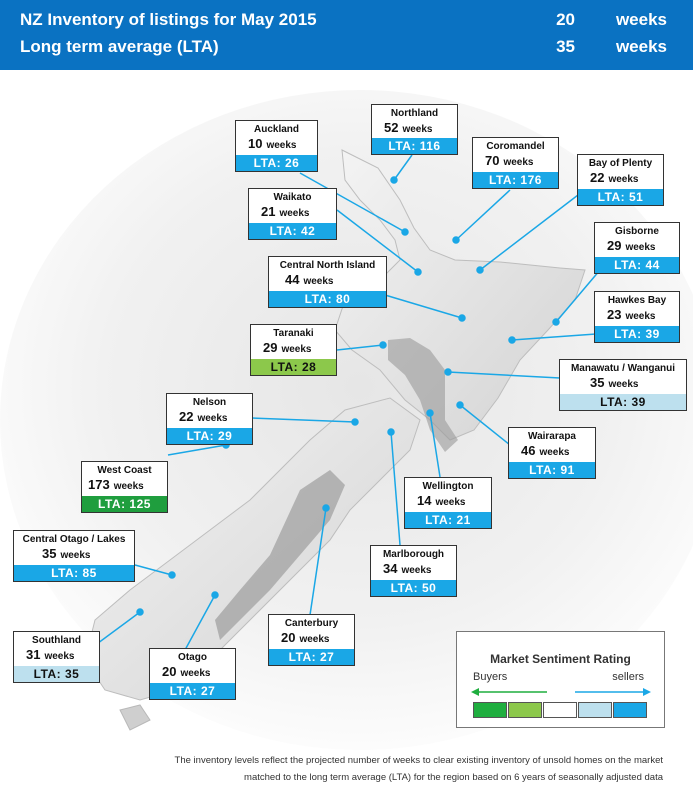 This screenshot has width=693, height=803. What do you see at coordinates (525, 710) in the screenshot?
I see `legend-swatch-buyers` at bounding box center [525, 710].